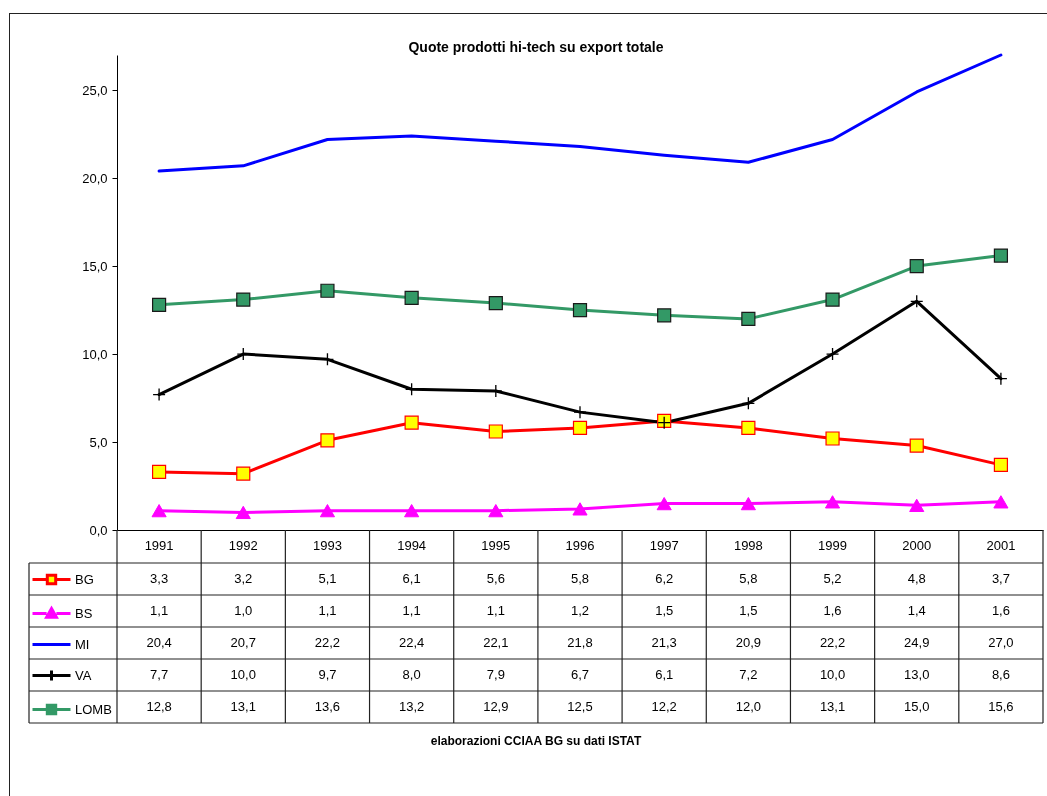 The image size is (1047, 796). I want to click on data-label: 12,8, so click(159, 706).